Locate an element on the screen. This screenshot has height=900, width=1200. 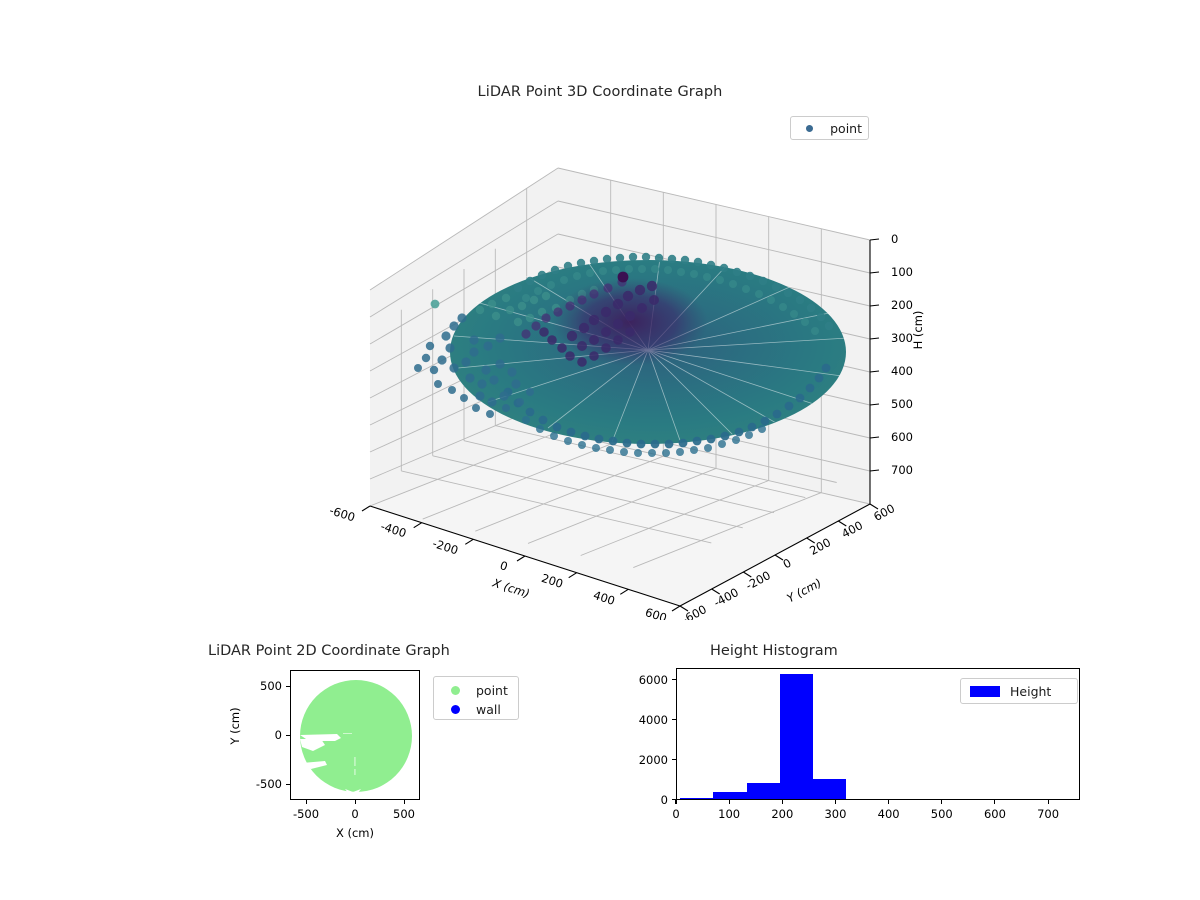
y-tick-label: 2000 is located at coordinates (653, 760).